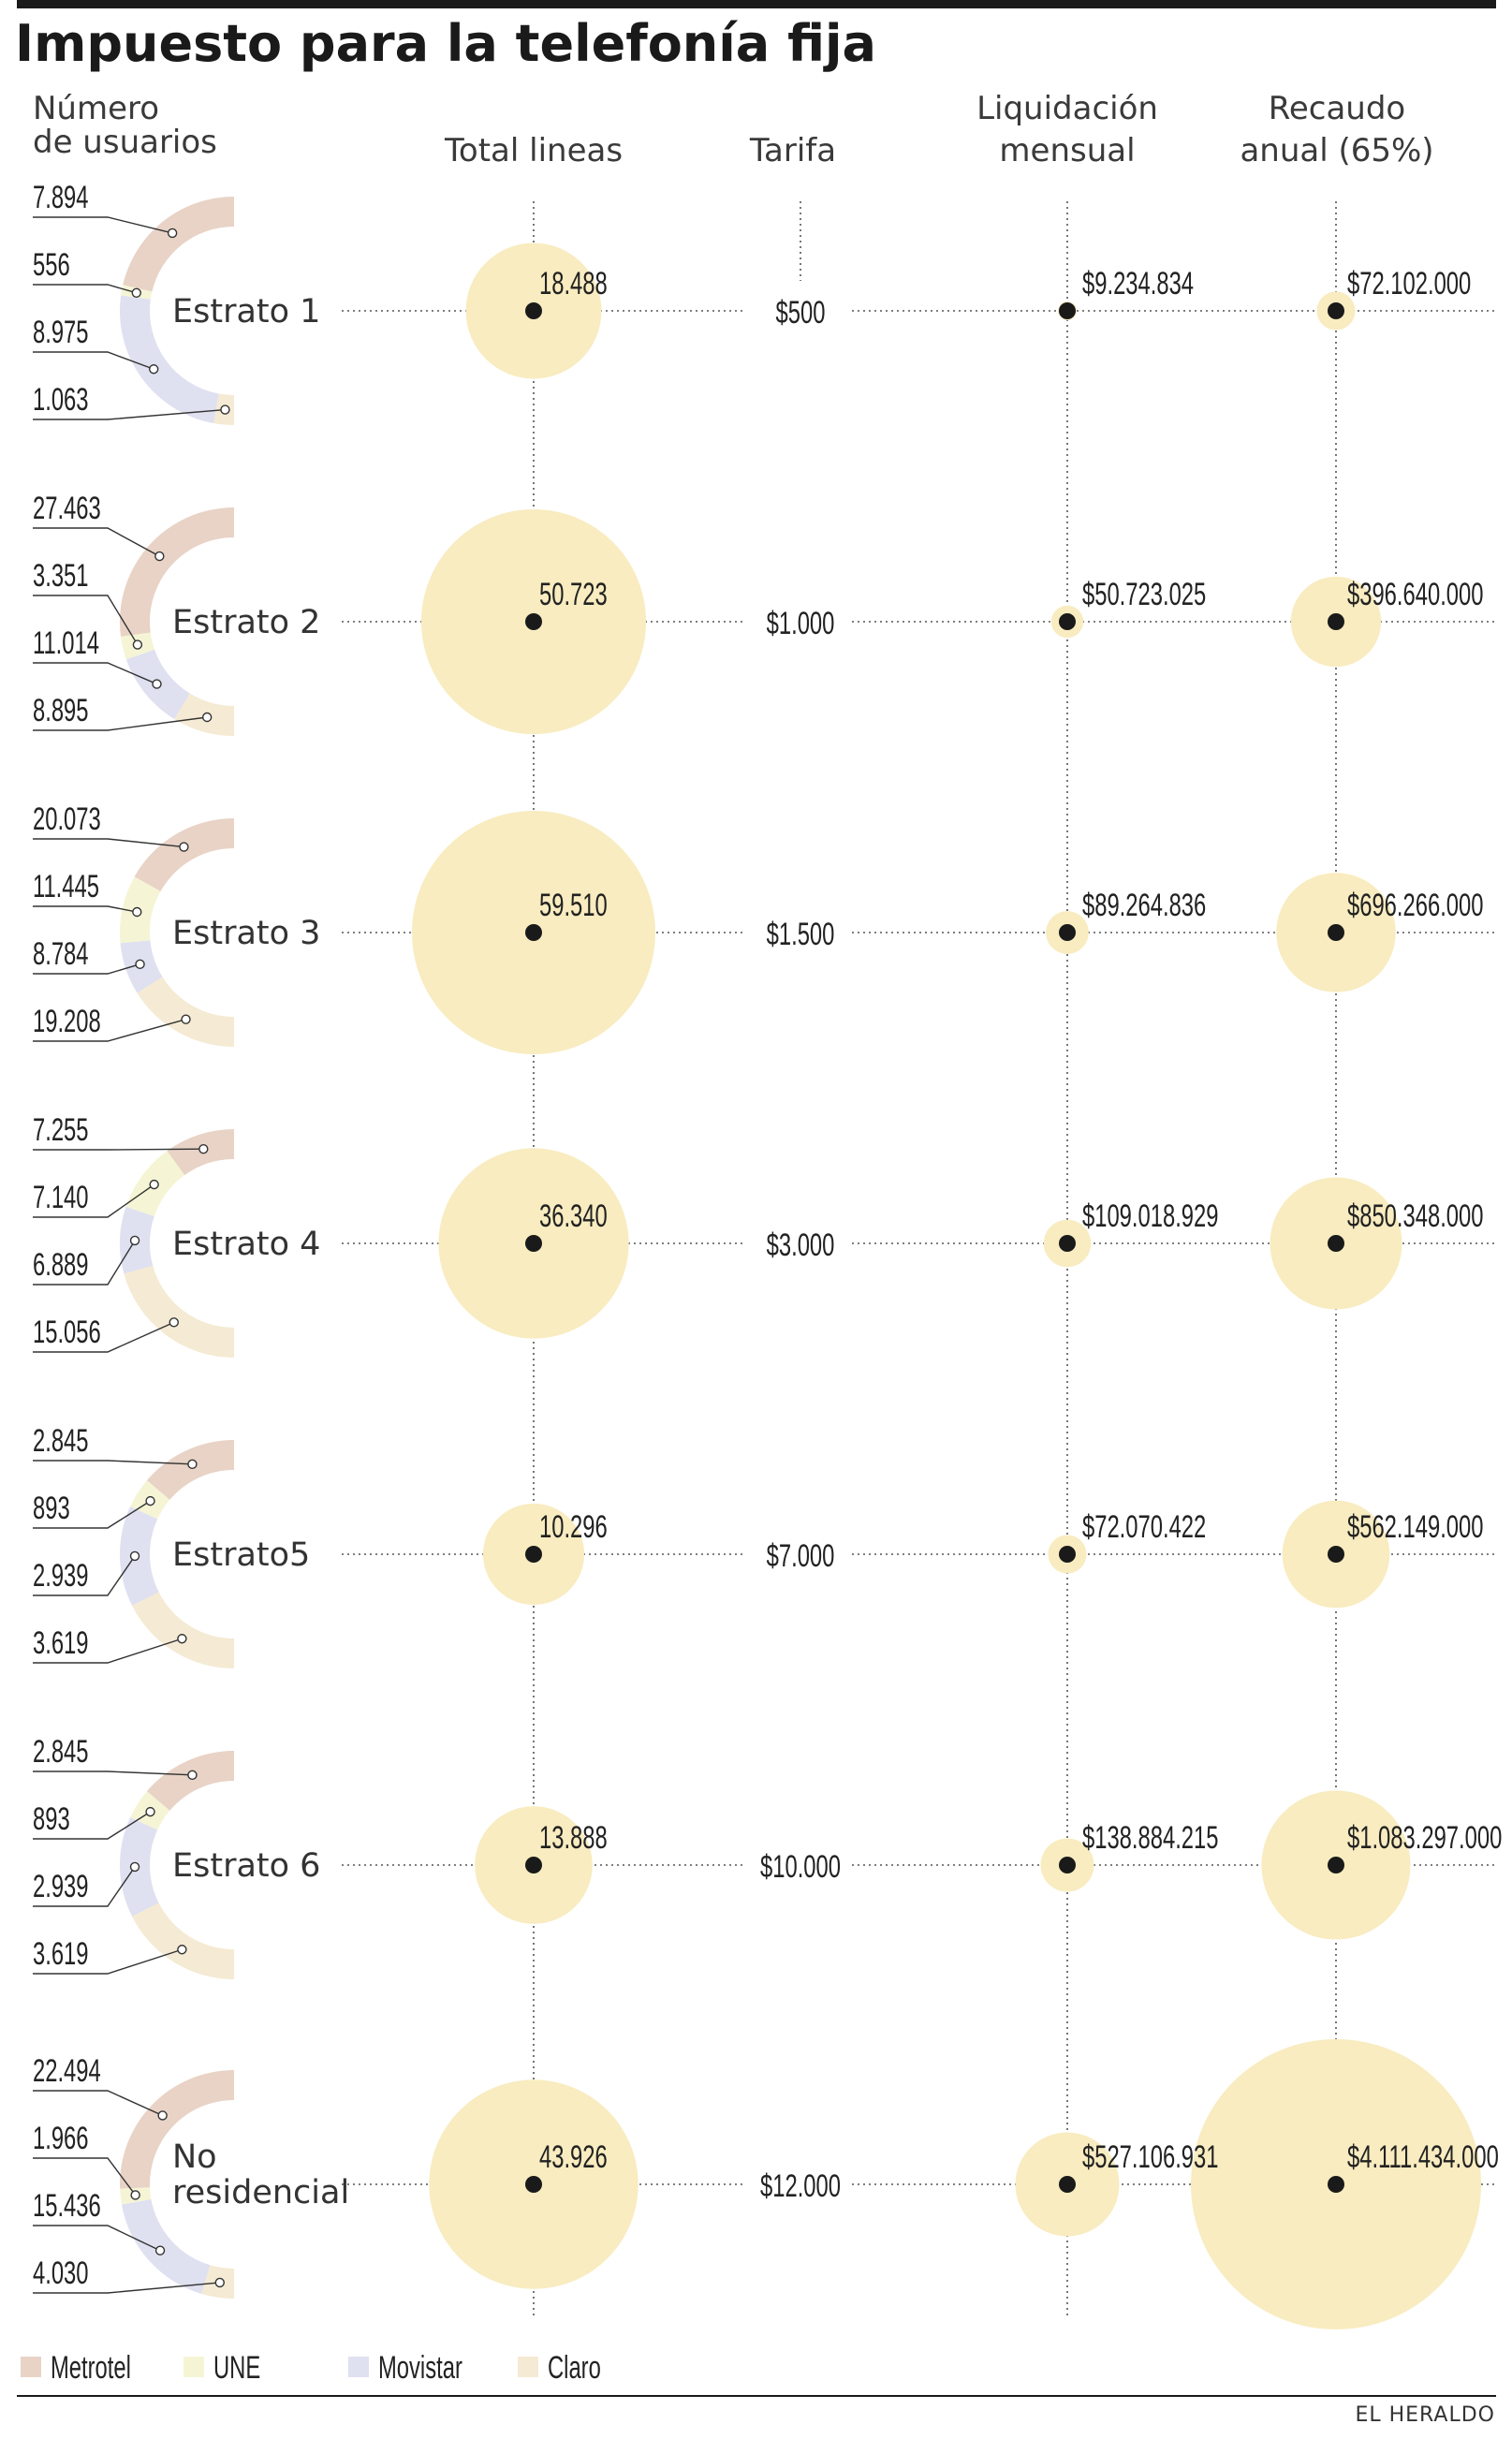 The width and height of the screenshot is (1512, 2439). Describe the element at coordinates (573, 905) in the screenshot. I see `total-lines-label: 59.510` at that location.